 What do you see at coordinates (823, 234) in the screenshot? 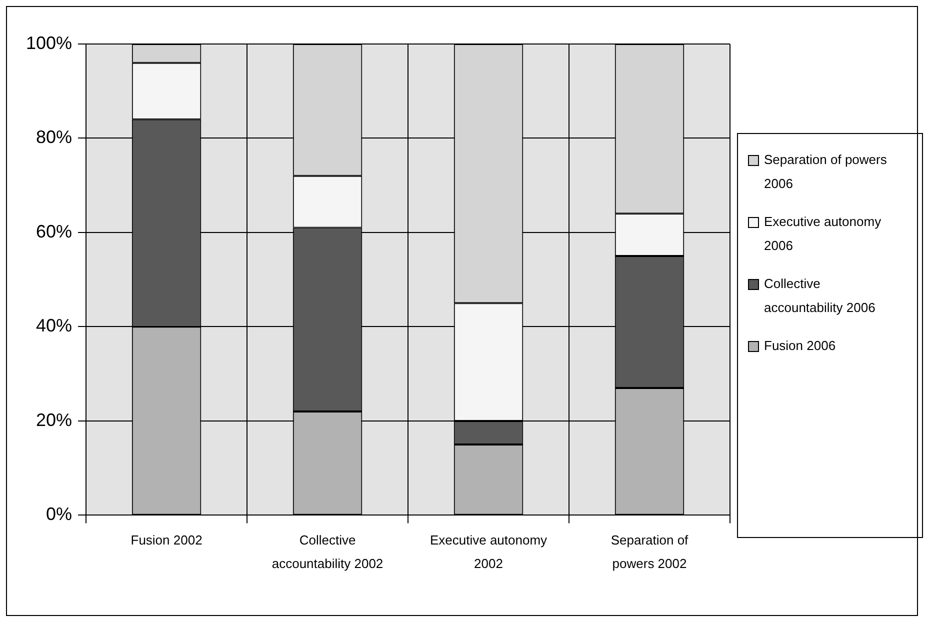
I see `legend-label: Executive autonomy 2006` at bounding box center [823, 234].